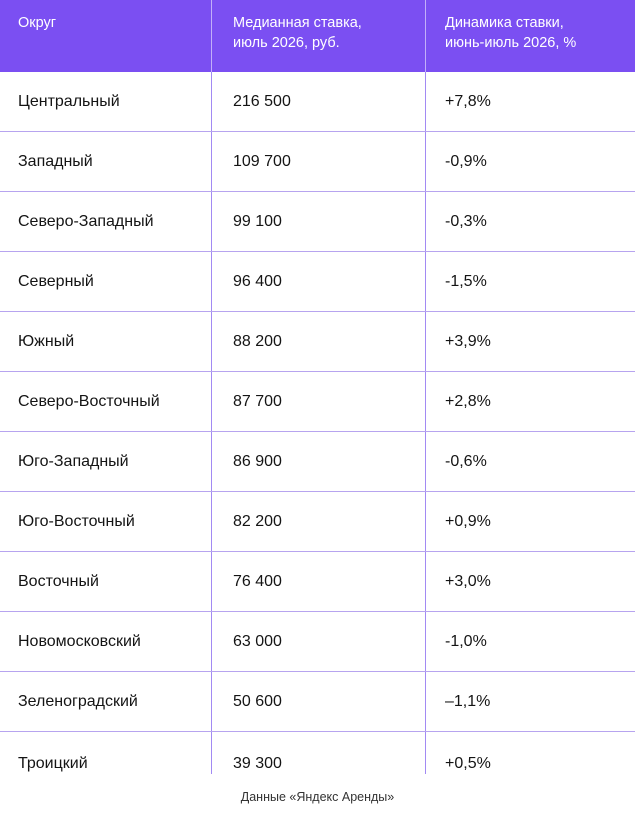 The image size is (635, 816). I want to click on rate-cell: 86 900, so click(318, 461).